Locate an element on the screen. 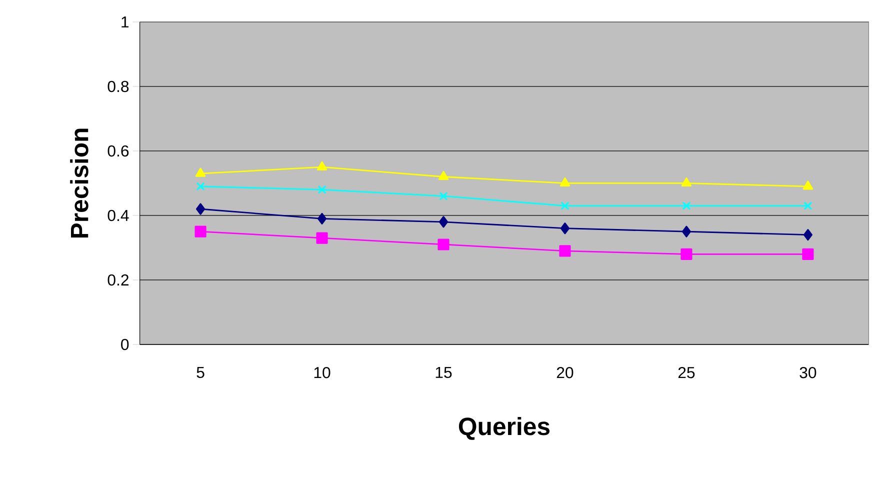 The height and width of the screenshot is (483, 872). y-tick-label: 1 is located at coordinates (125, 22).